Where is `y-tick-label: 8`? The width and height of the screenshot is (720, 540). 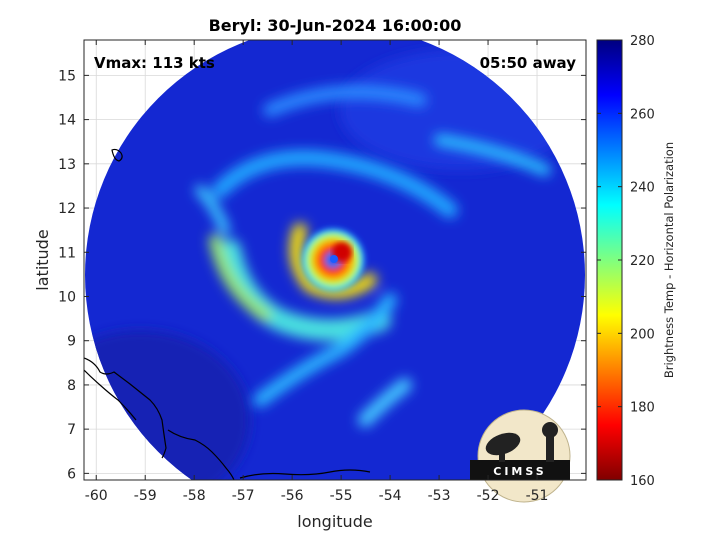
y-tick-label: 8 is located at coordinates (71, 386).